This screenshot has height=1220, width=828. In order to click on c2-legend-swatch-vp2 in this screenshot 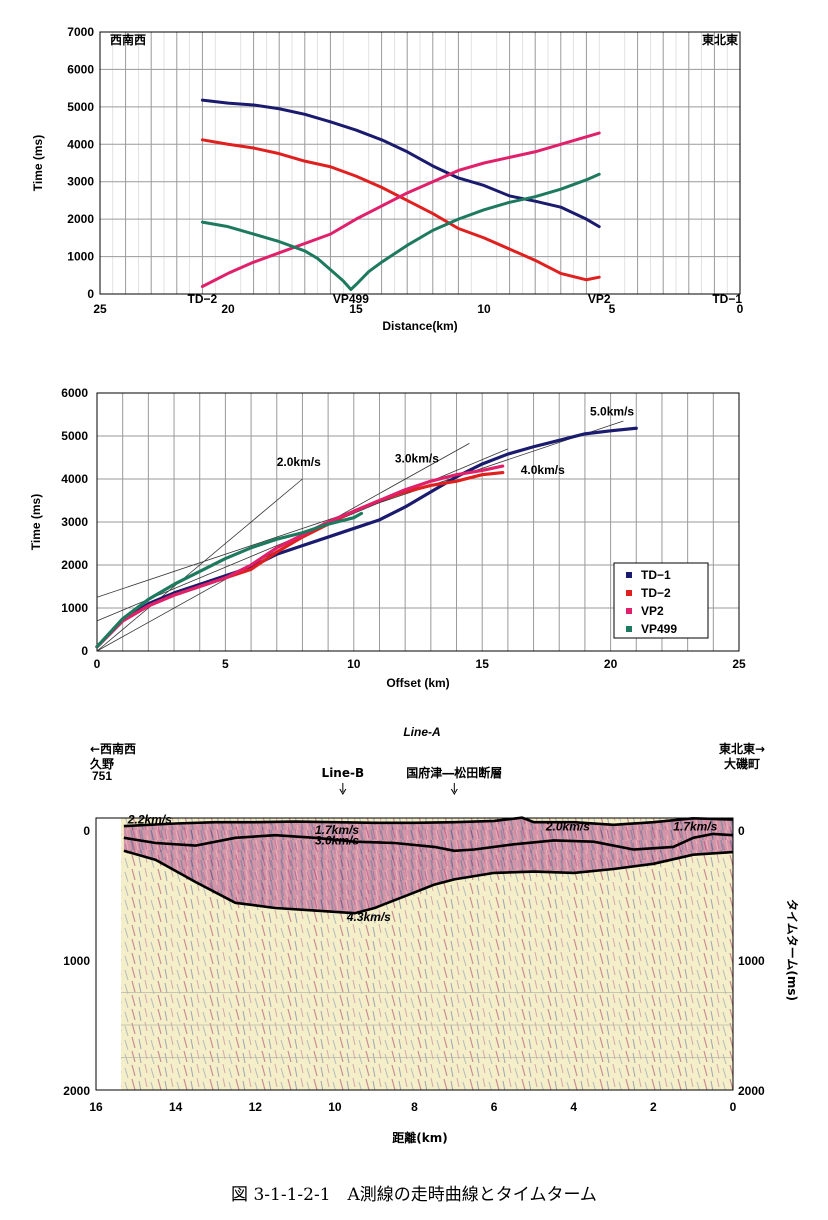, I will do `click(629, 611)`.